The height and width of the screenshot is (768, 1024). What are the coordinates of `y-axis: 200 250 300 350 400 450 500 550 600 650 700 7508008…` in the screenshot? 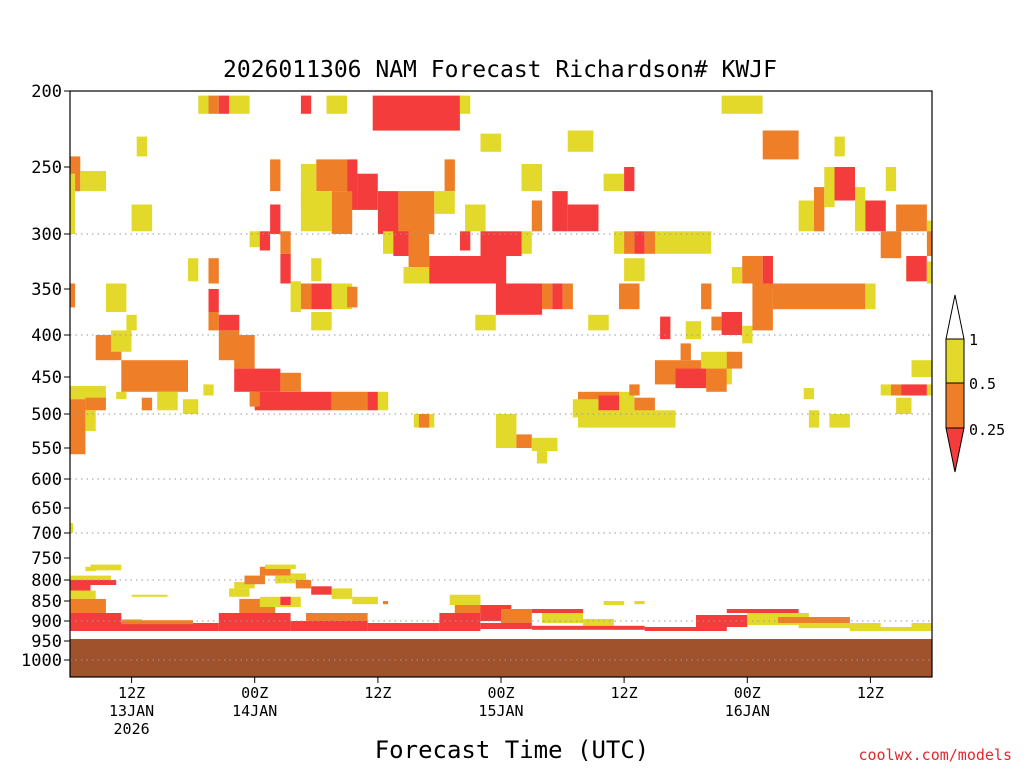 It's located at (45, 376).